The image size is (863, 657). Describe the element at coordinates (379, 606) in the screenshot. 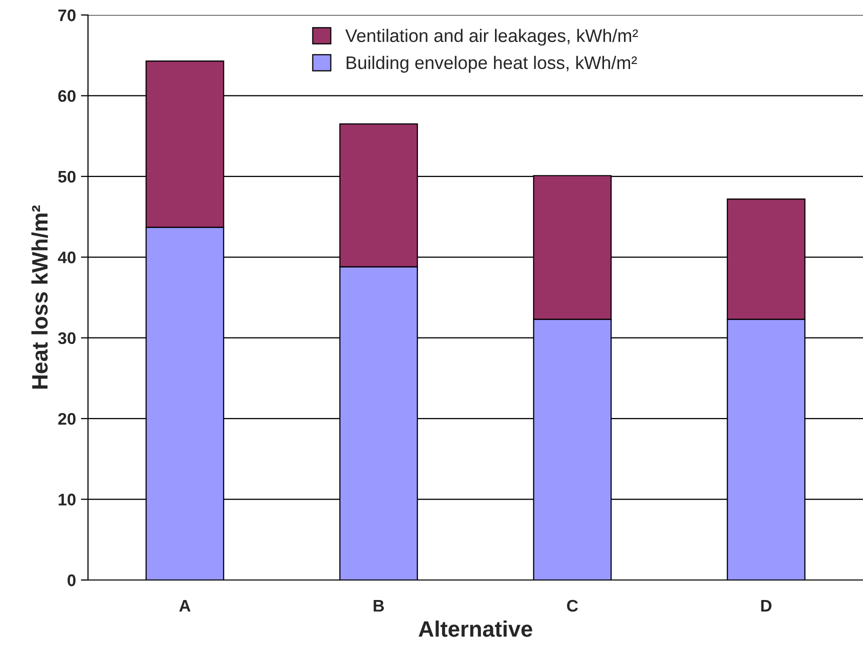

I see `x-tick-label: B` at that location.